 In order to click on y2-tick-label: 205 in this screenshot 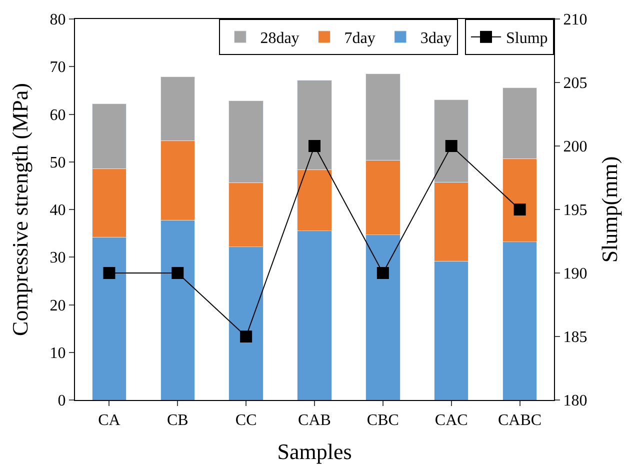, I will do `click(575, 83)`.